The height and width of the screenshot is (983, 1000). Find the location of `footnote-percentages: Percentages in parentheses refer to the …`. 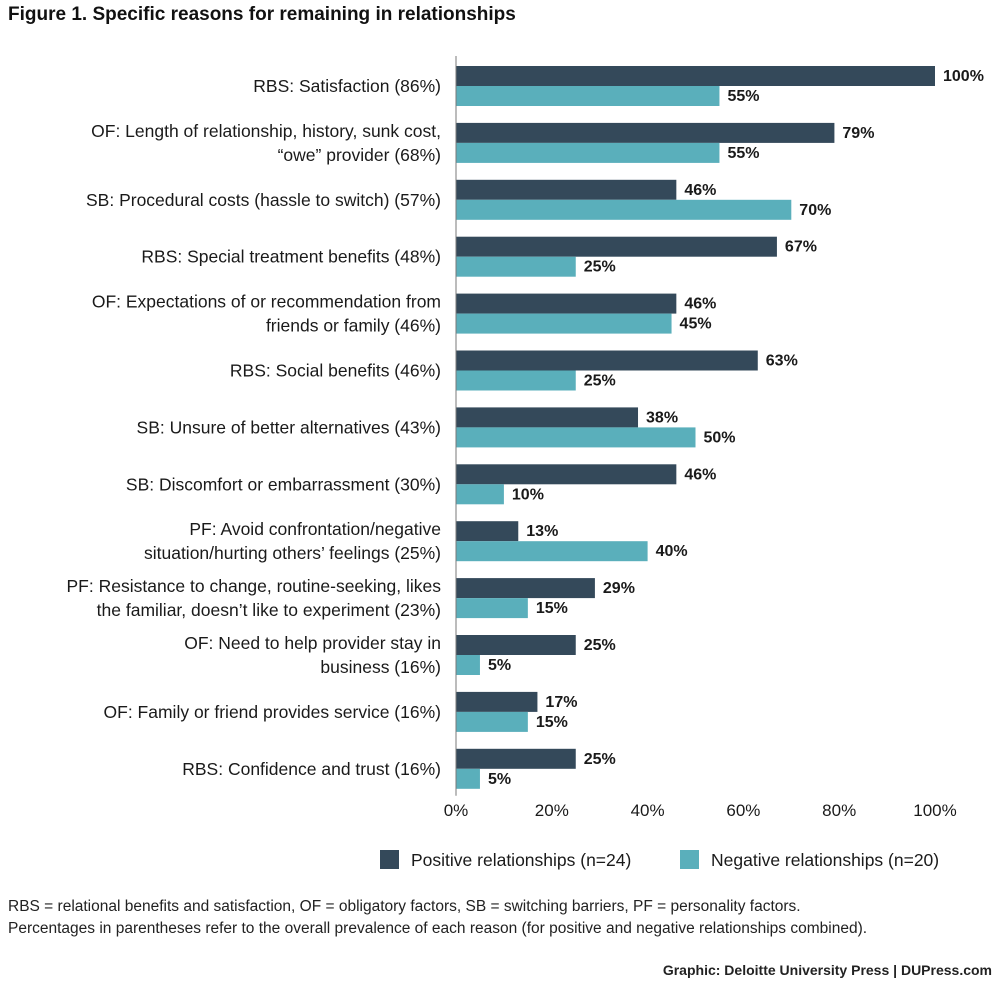

footnote-percentages: Percentages in parentheses refer to the … is located at coordinates (438, 928).